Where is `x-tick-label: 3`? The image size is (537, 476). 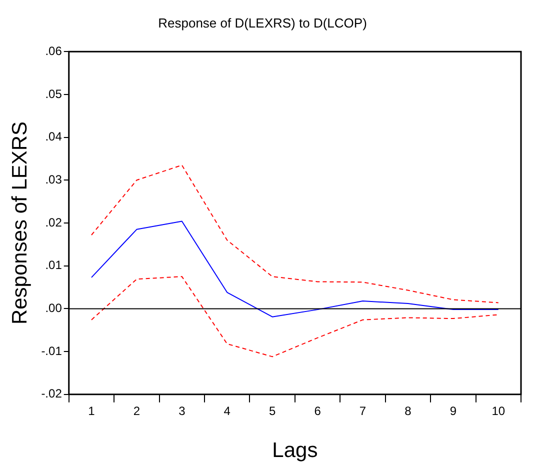
x-tick-label: 3 is located at coordinates (182, 411).